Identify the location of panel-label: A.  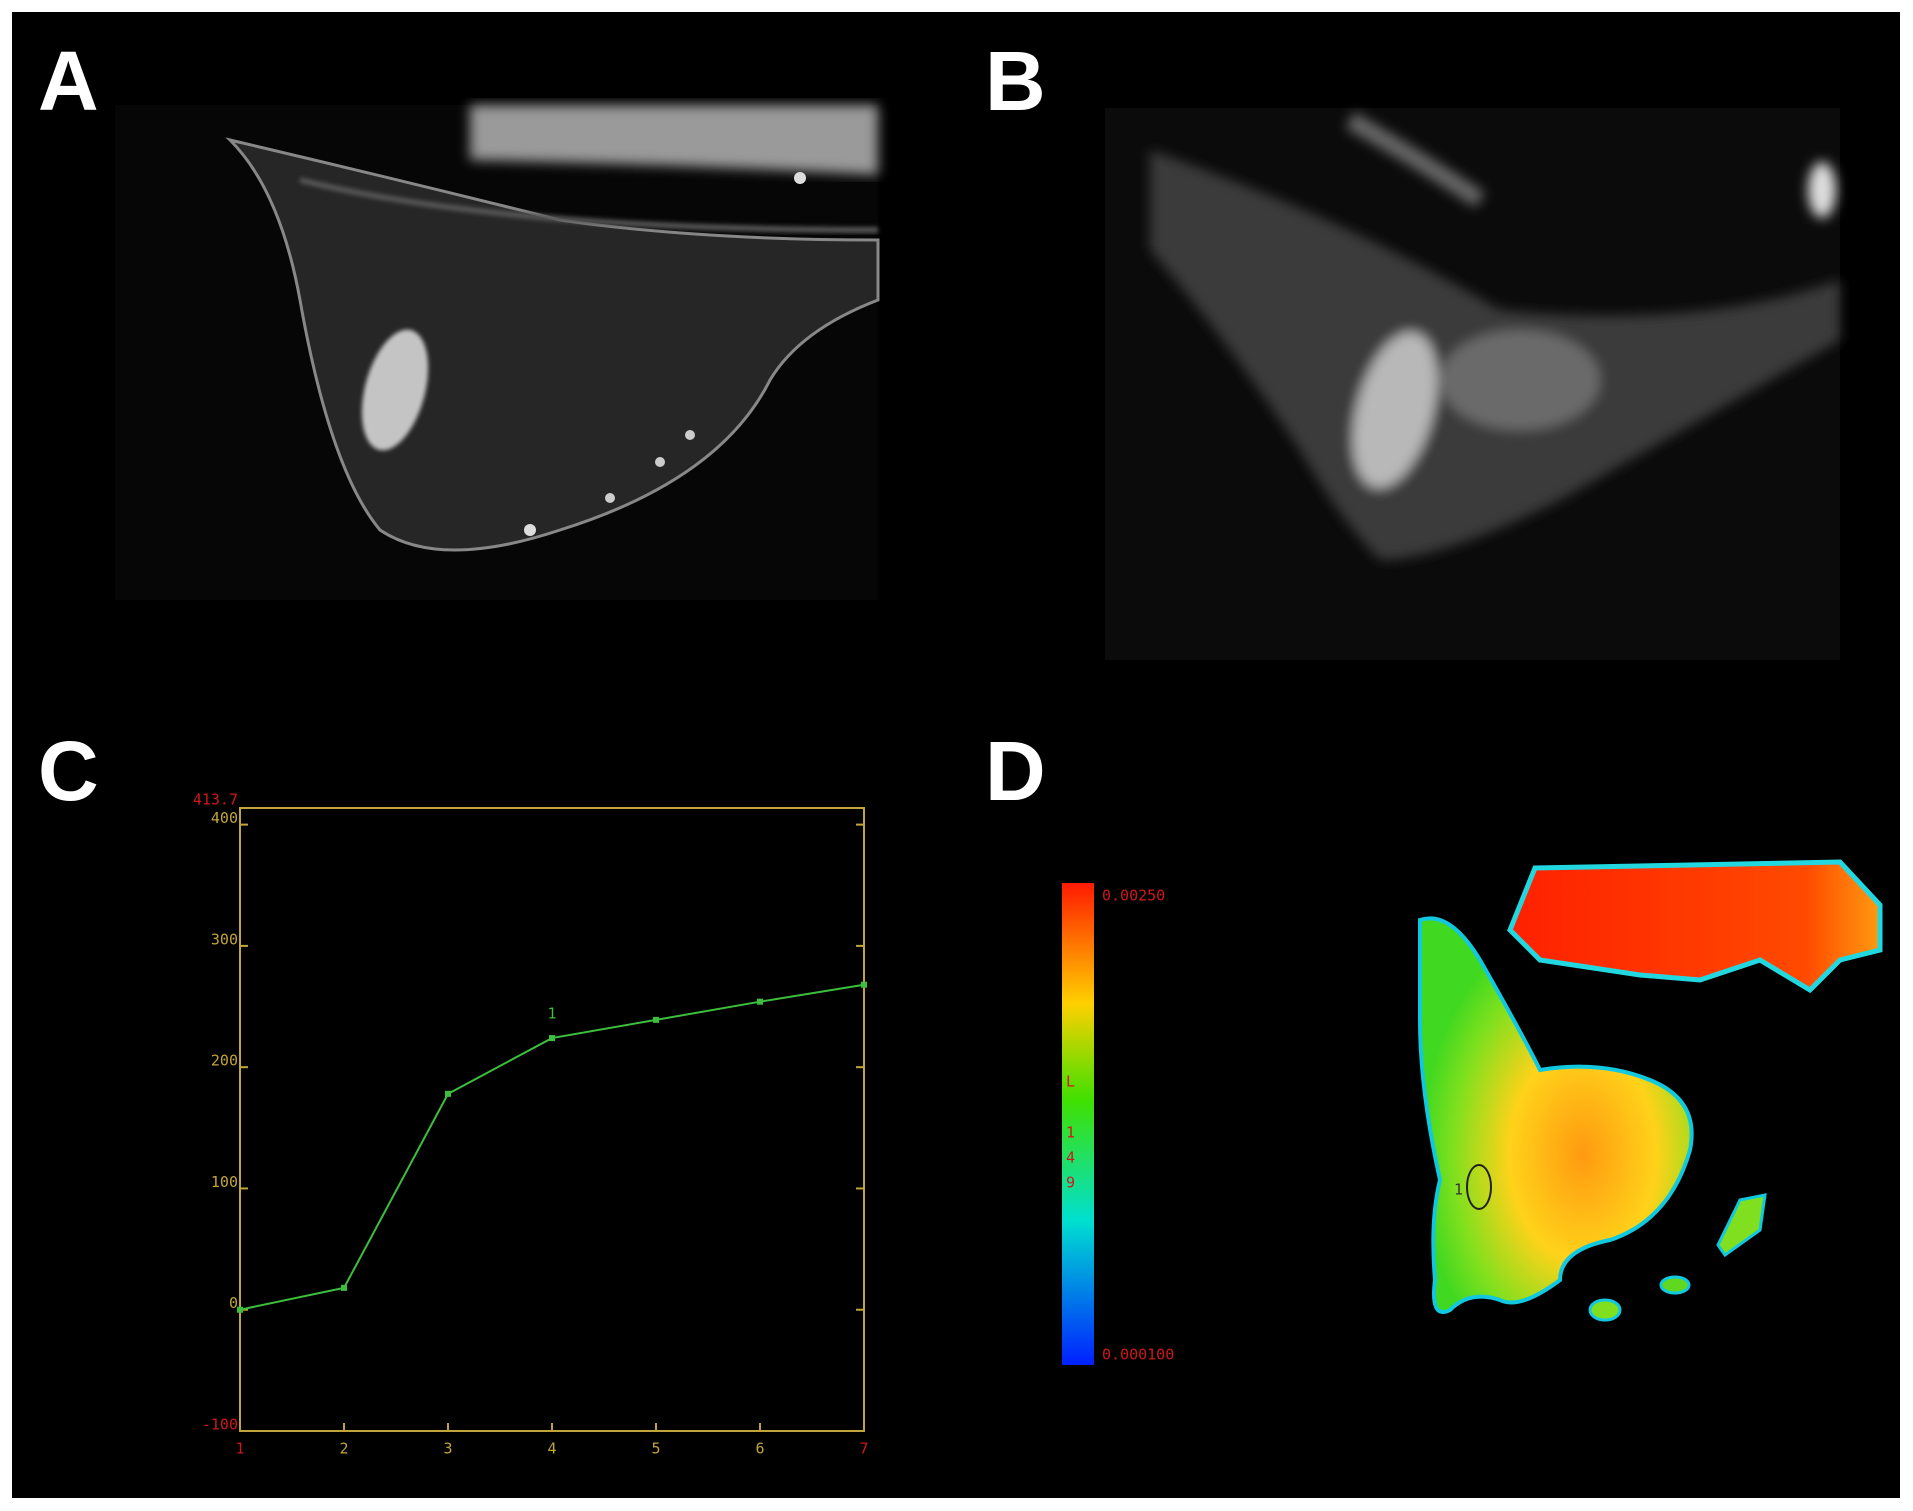
(68, 81).